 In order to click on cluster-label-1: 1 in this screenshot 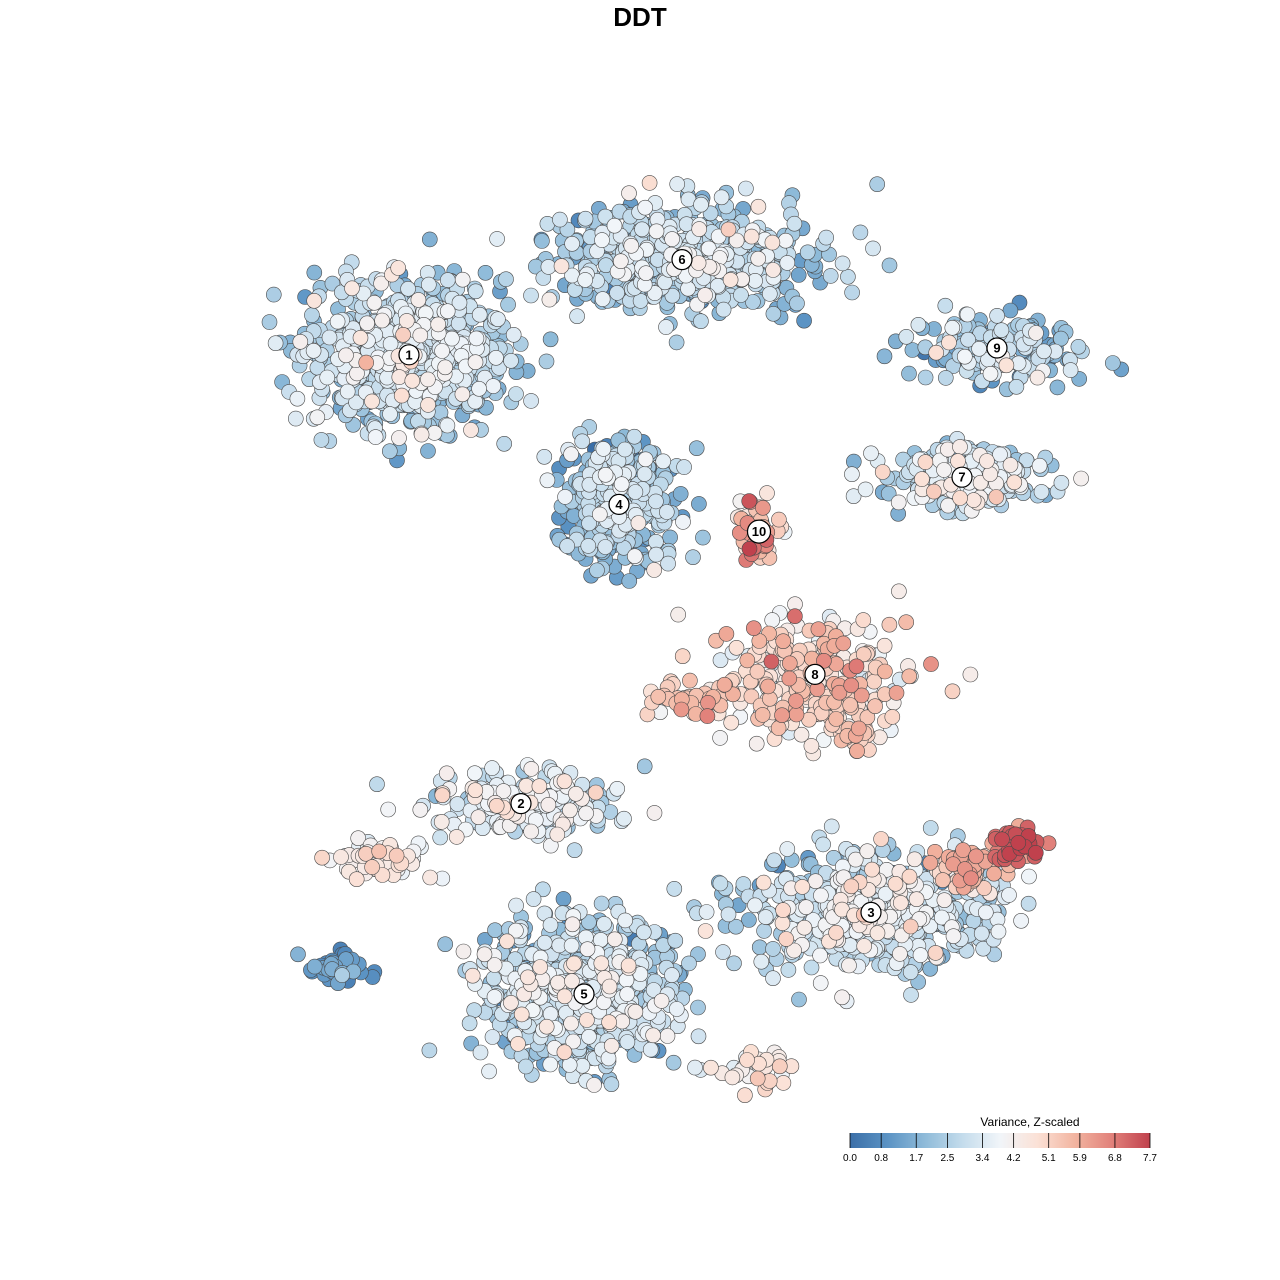, I will do `click(409, 355)`.